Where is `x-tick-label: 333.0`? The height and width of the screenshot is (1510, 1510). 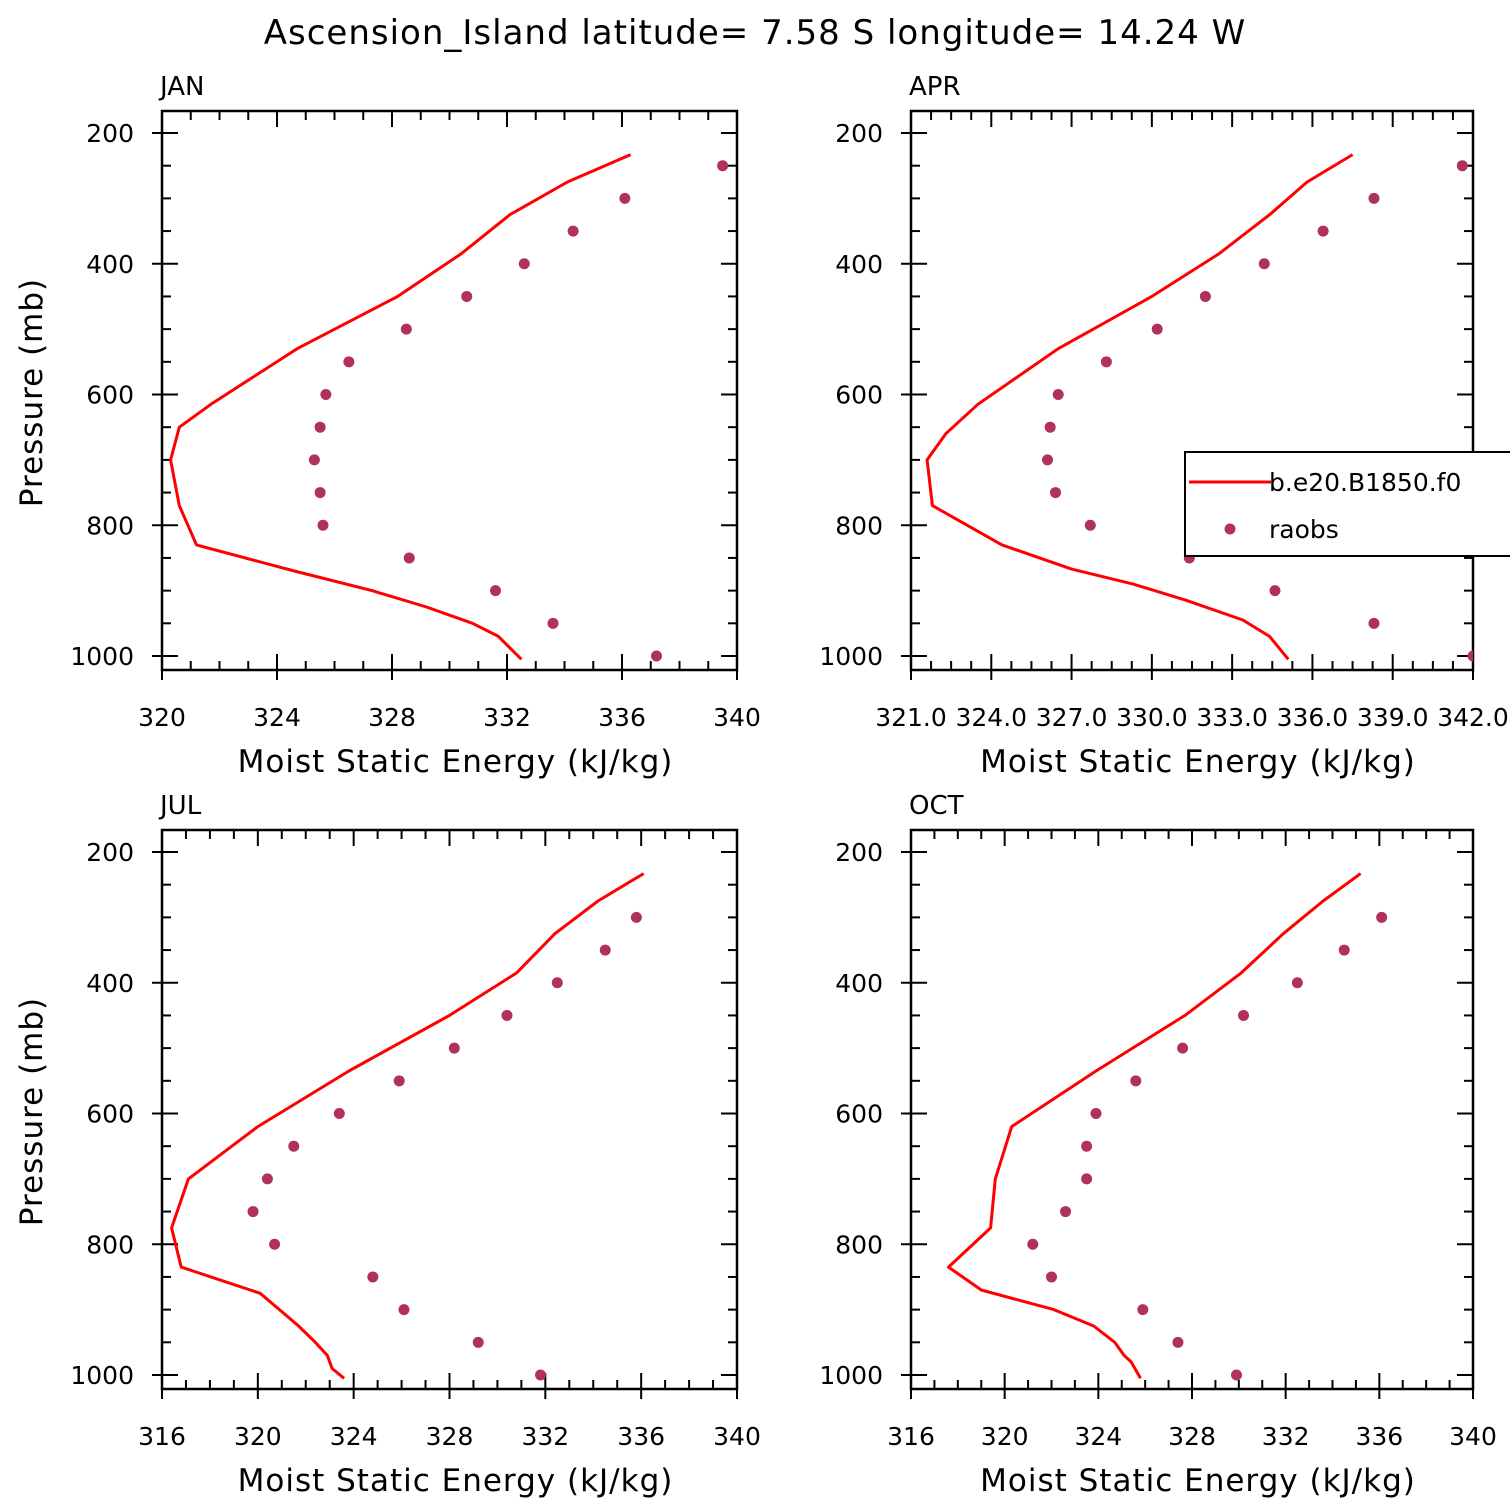 x-tick-label: 333.0 is located at coordinates (1232, 717).